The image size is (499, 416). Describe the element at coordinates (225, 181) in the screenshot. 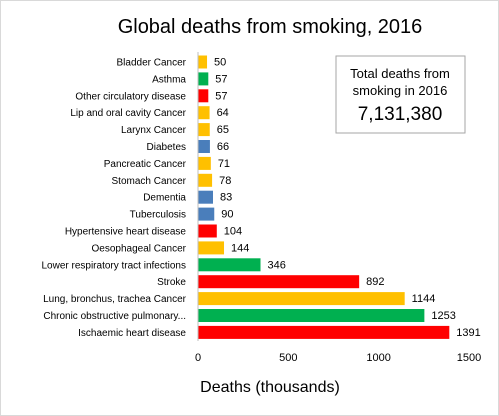

I see `value-label: 78` at that location.